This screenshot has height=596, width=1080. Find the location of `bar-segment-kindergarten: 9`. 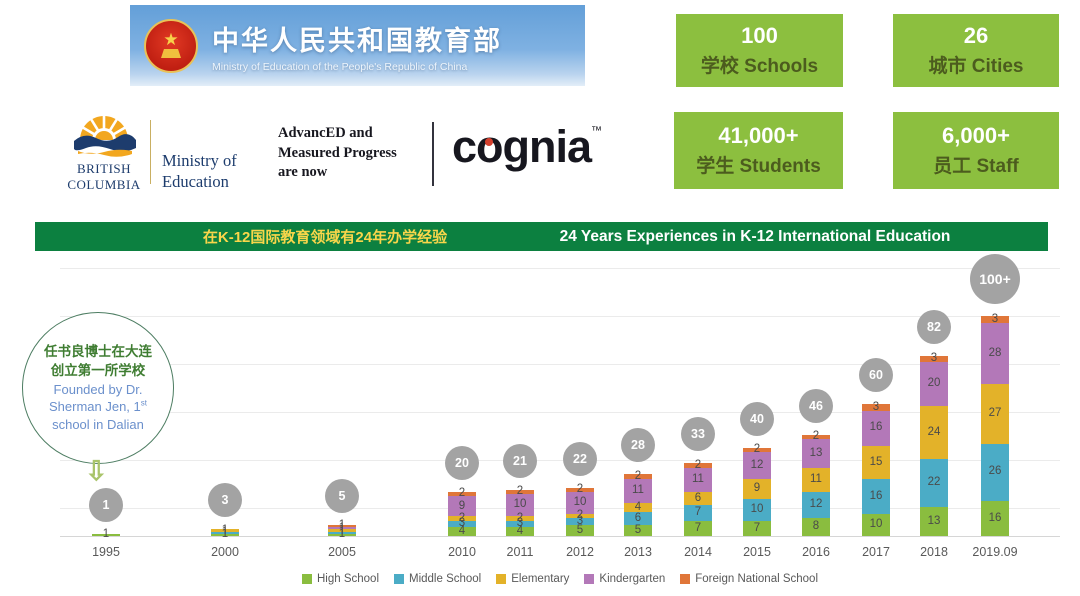

bar-segment-kindergarten: 9 is located at coordinates (462, 506).